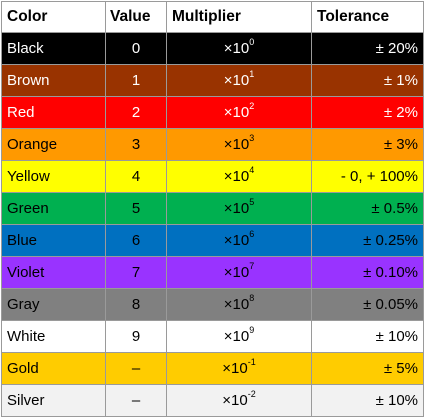 The width and height of the screenshot is (427, 417). I want to click on table-row: Blue 6 ×106 ± 0.25%, so click(212, 240).